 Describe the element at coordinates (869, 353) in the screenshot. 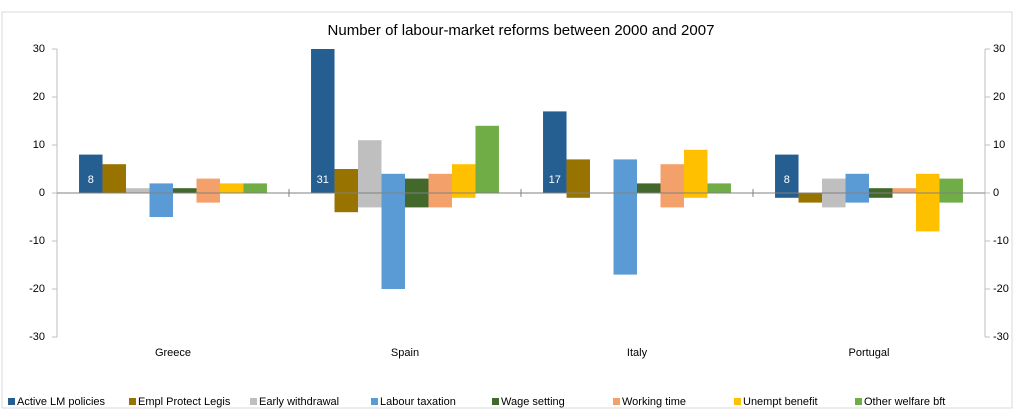

I see `x-tick-label: Portugal` at that location.